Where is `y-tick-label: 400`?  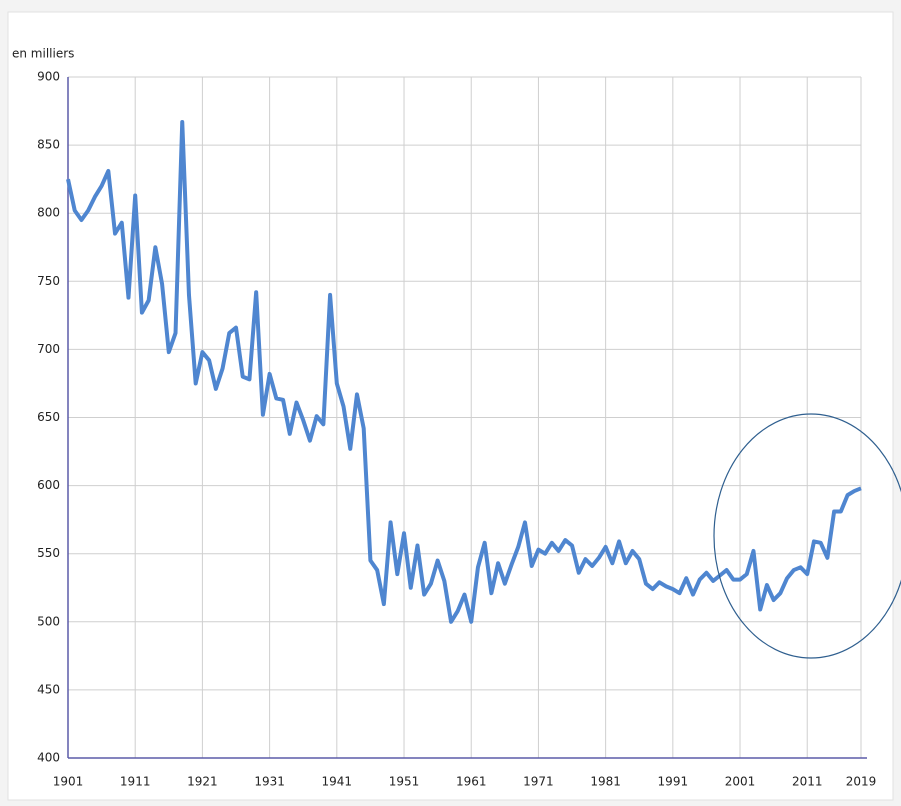
y-tick-label: 400 is located at coordinates (48, 758).